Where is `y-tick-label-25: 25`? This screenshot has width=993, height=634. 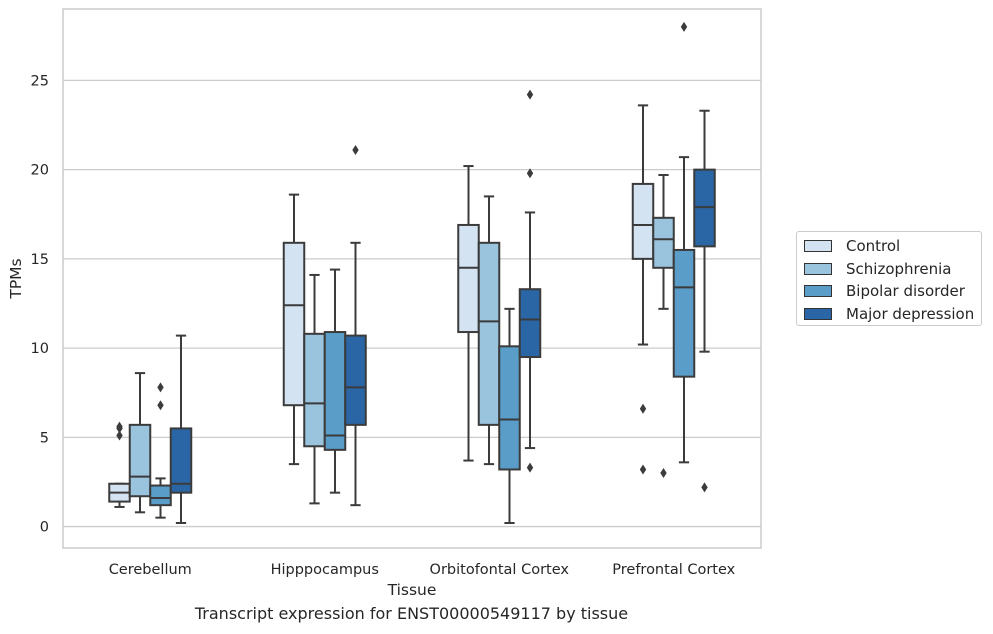 y-tick-label-25: 25 is located at coordinates (40, 81).